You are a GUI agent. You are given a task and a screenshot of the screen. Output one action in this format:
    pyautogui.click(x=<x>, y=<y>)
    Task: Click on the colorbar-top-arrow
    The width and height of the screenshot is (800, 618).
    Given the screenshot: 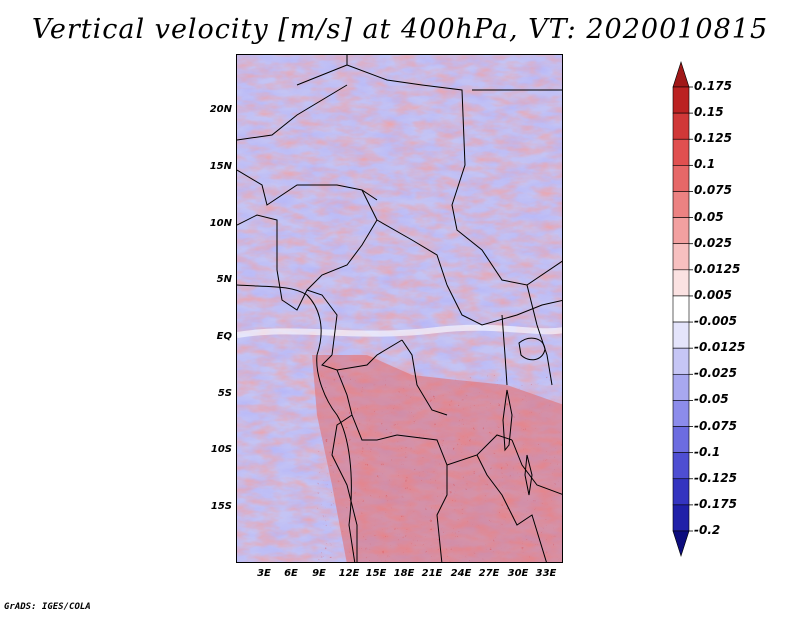 What is the action you would take?
    pyautogui.click(x=681, y=74)
    